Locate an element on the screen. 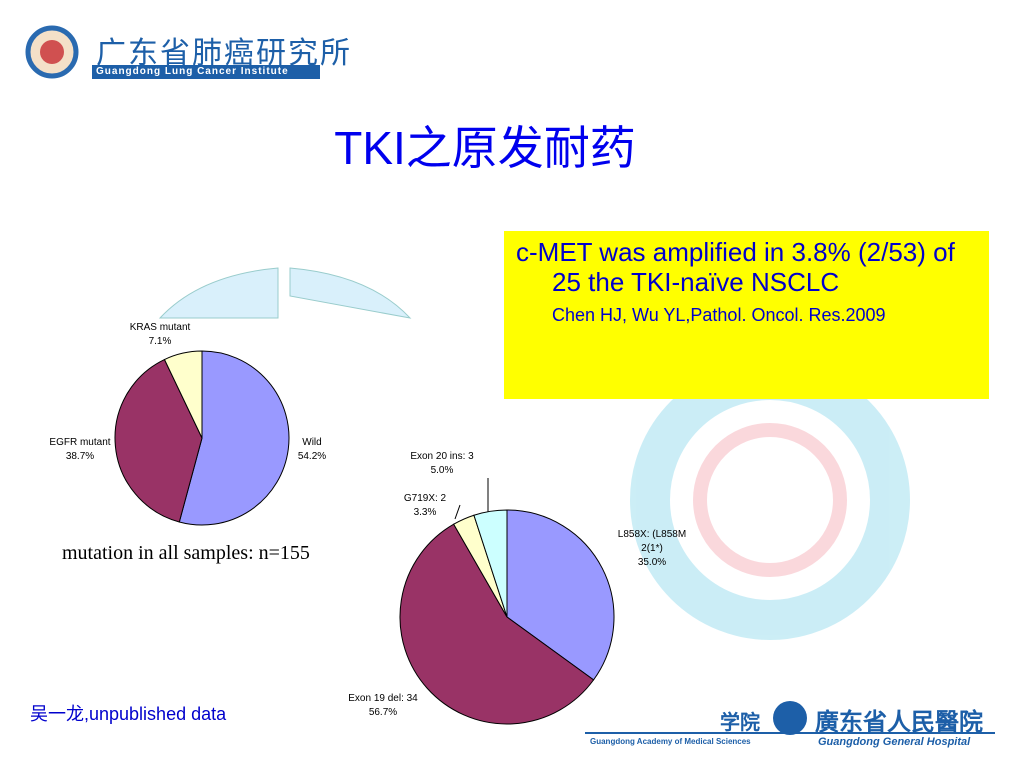  slice-label: L858X: (L858M 2(1*) 35.0% is located at coordinates (652, 549).